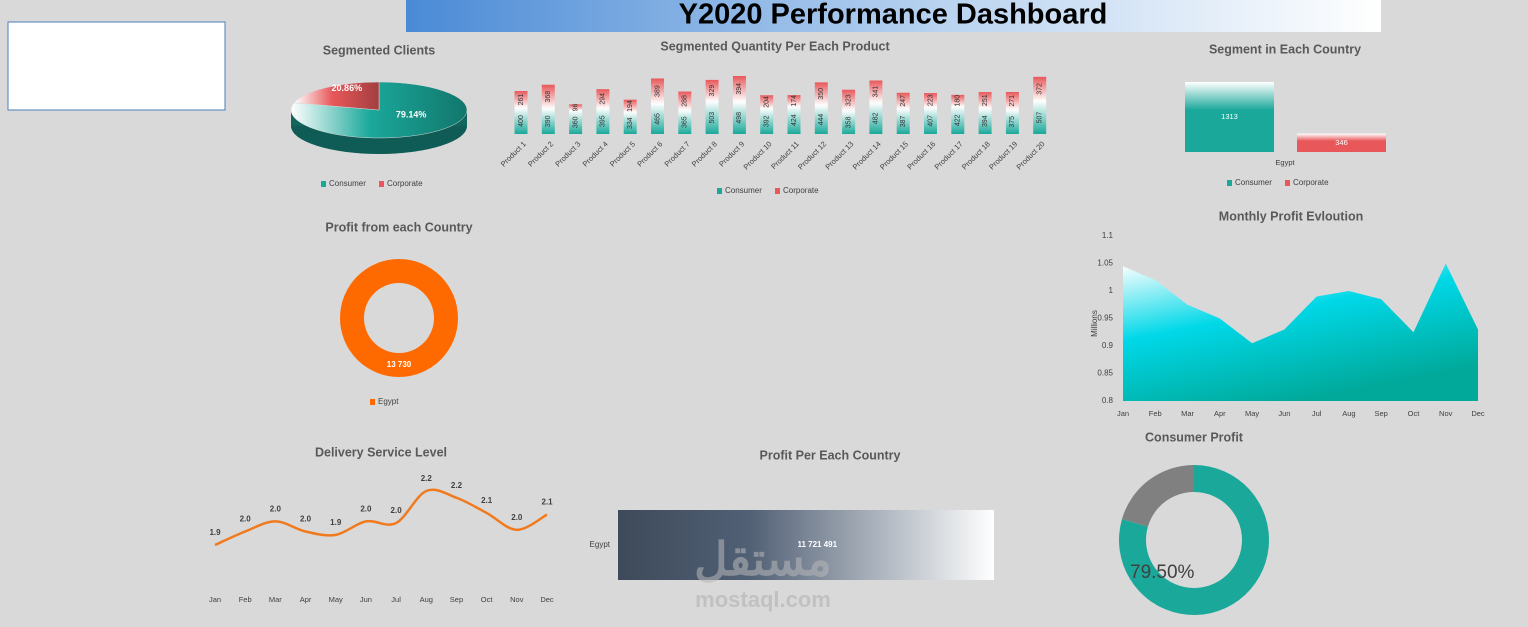 This screenshot has width=1528, height=627. What do you see at coordinates (275, 599) in the screenshot?
I see `x-tick-label: Mar` at bounding box center [275, 599].